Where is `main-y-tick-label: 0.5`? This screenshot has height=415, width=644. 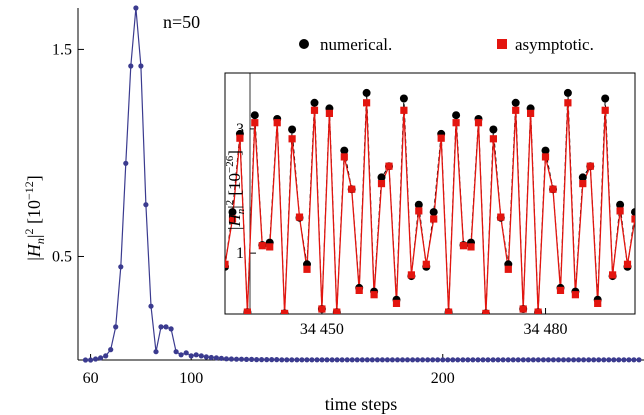 main-y-tick-label: 0.5 is located at coordinates (62, 256).